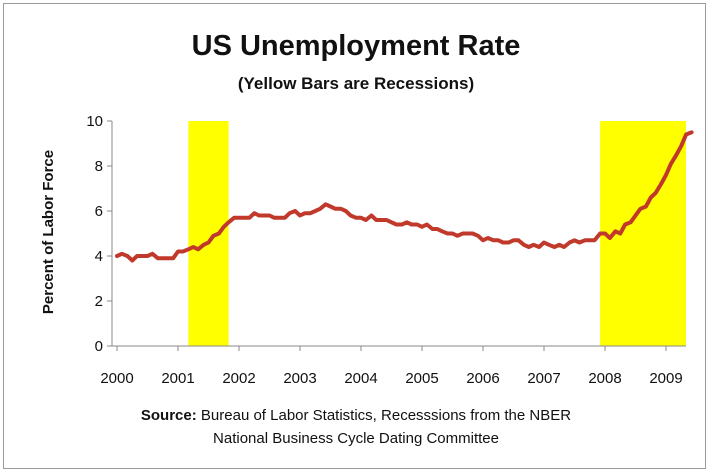 Image resolution: width=712 pixels, height=476 pixels. What do you see at coordinates (99, 256) in the screenshot?
I see `y-tick-label: 4` at bounding box center [99, 256].